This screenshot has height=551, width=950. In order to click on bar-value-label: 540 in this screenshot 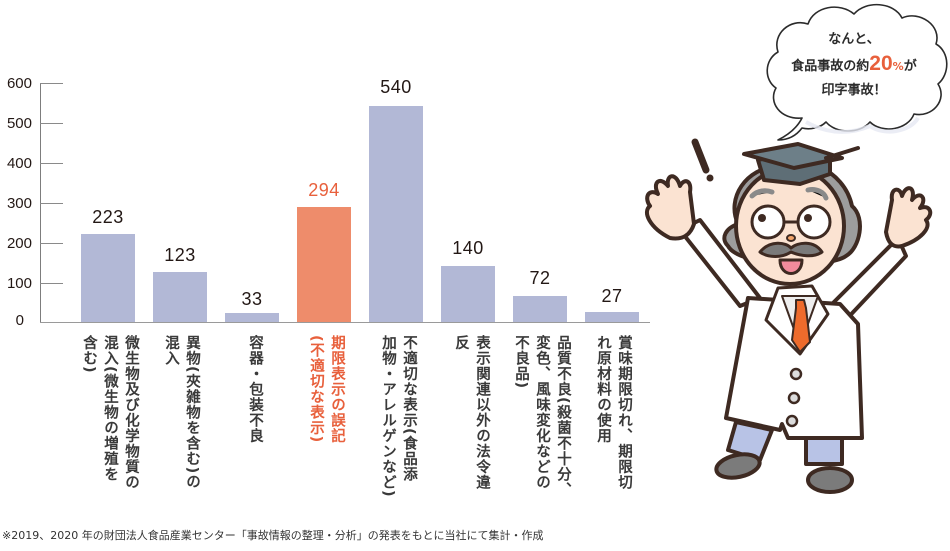, I will do `click(396, 87)`.